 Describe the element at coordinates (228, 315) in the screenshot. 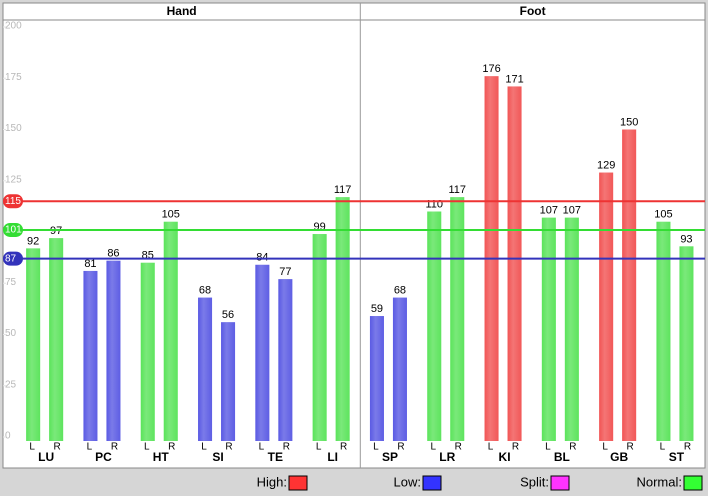

I see `value-label: 56` at that location.